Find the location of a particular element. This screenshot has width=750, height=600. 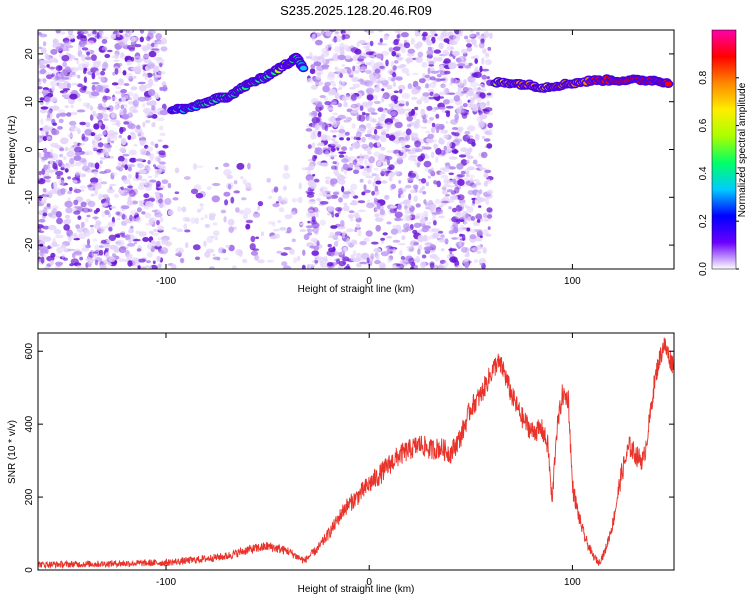

y-tick-label: -20 is located at coordinates (29, 244).